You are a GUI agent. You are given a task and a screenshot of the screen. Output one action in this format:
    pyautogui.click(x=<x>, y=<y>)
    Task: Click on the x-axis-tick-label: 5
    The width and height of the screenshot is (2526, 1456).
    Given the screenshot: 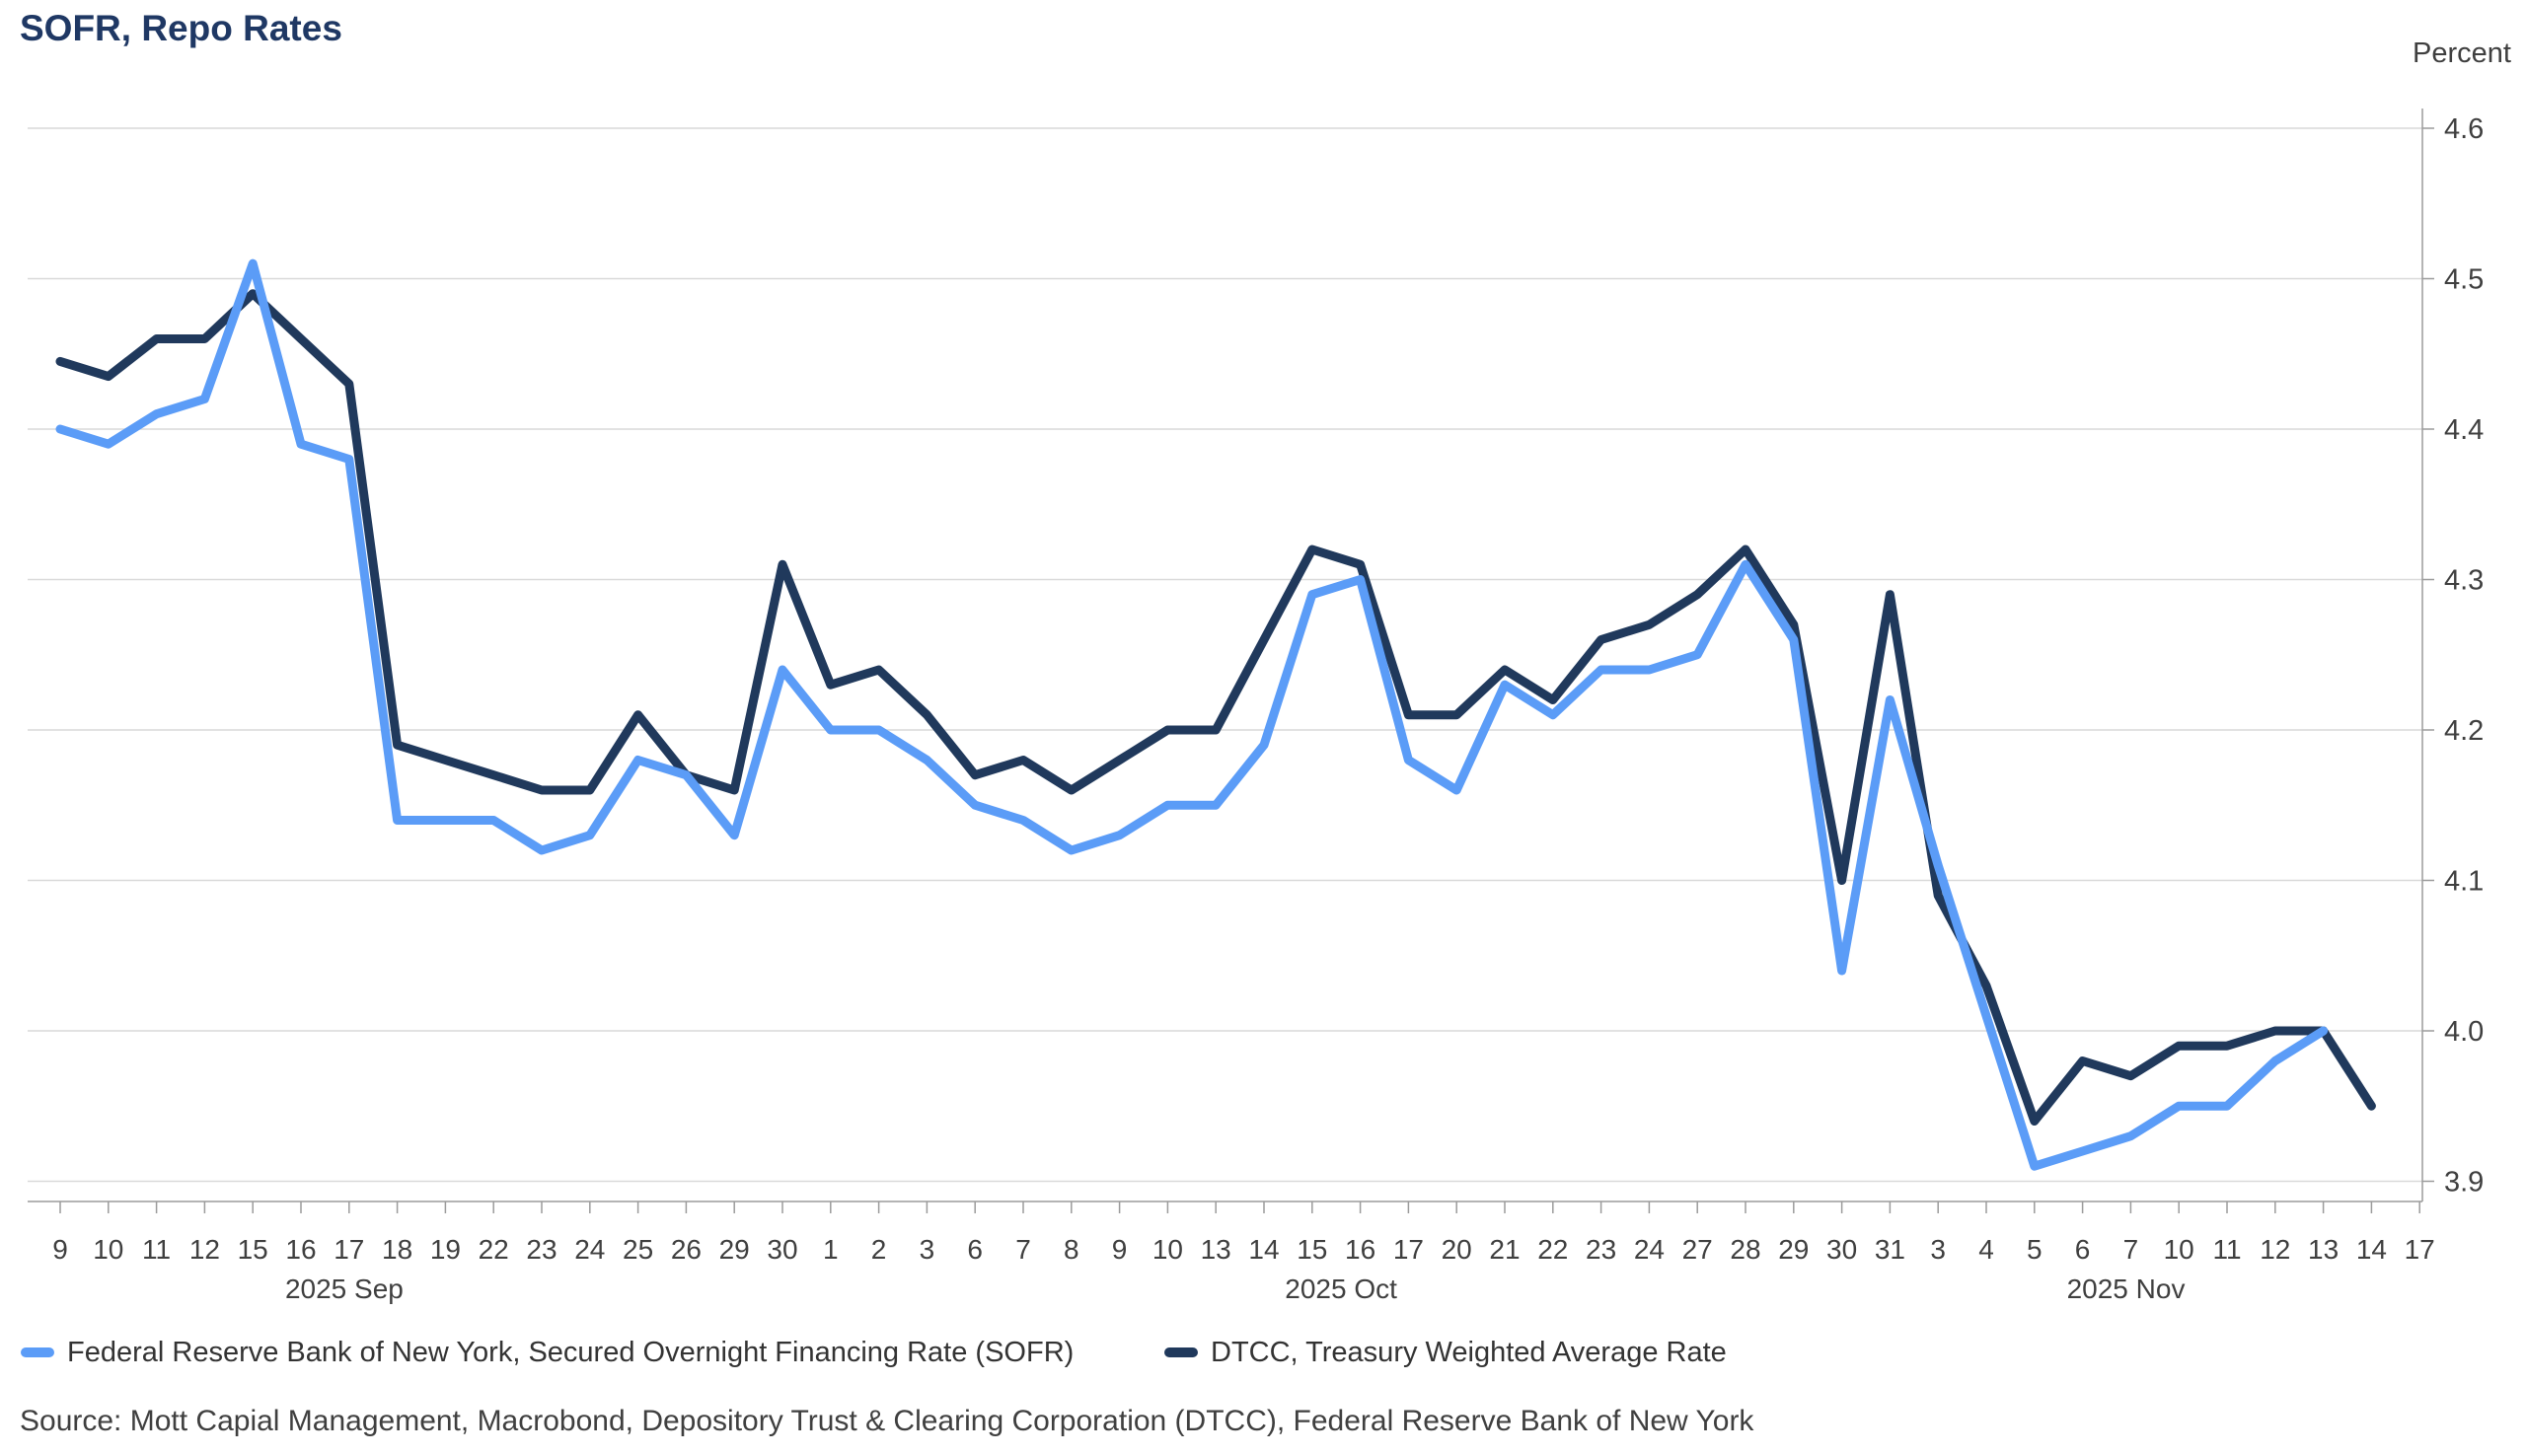 What is the action you would take?
    pyautogui.click(x=2035, y=1249)
    